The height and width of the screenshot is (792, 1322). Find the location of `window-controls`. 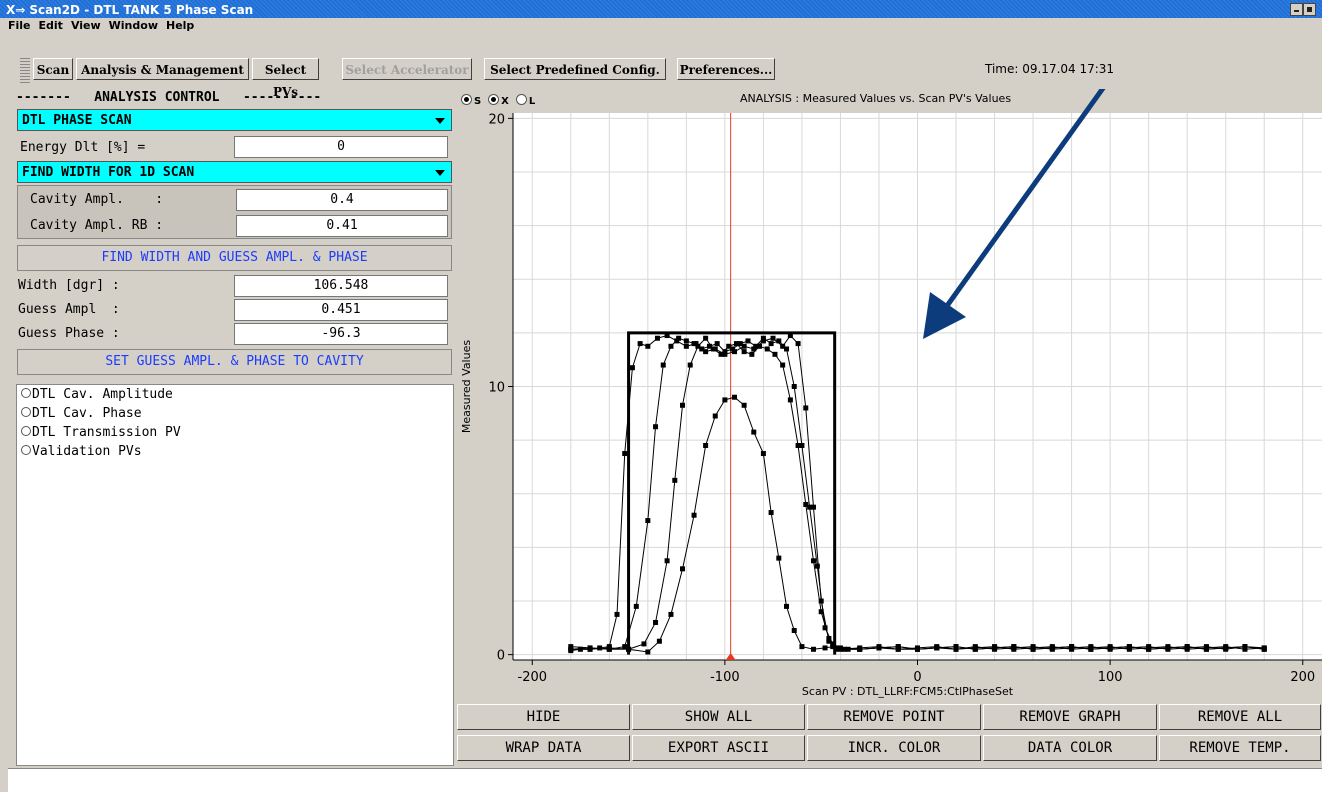

window-controls is located at coordinates (1303, 9).